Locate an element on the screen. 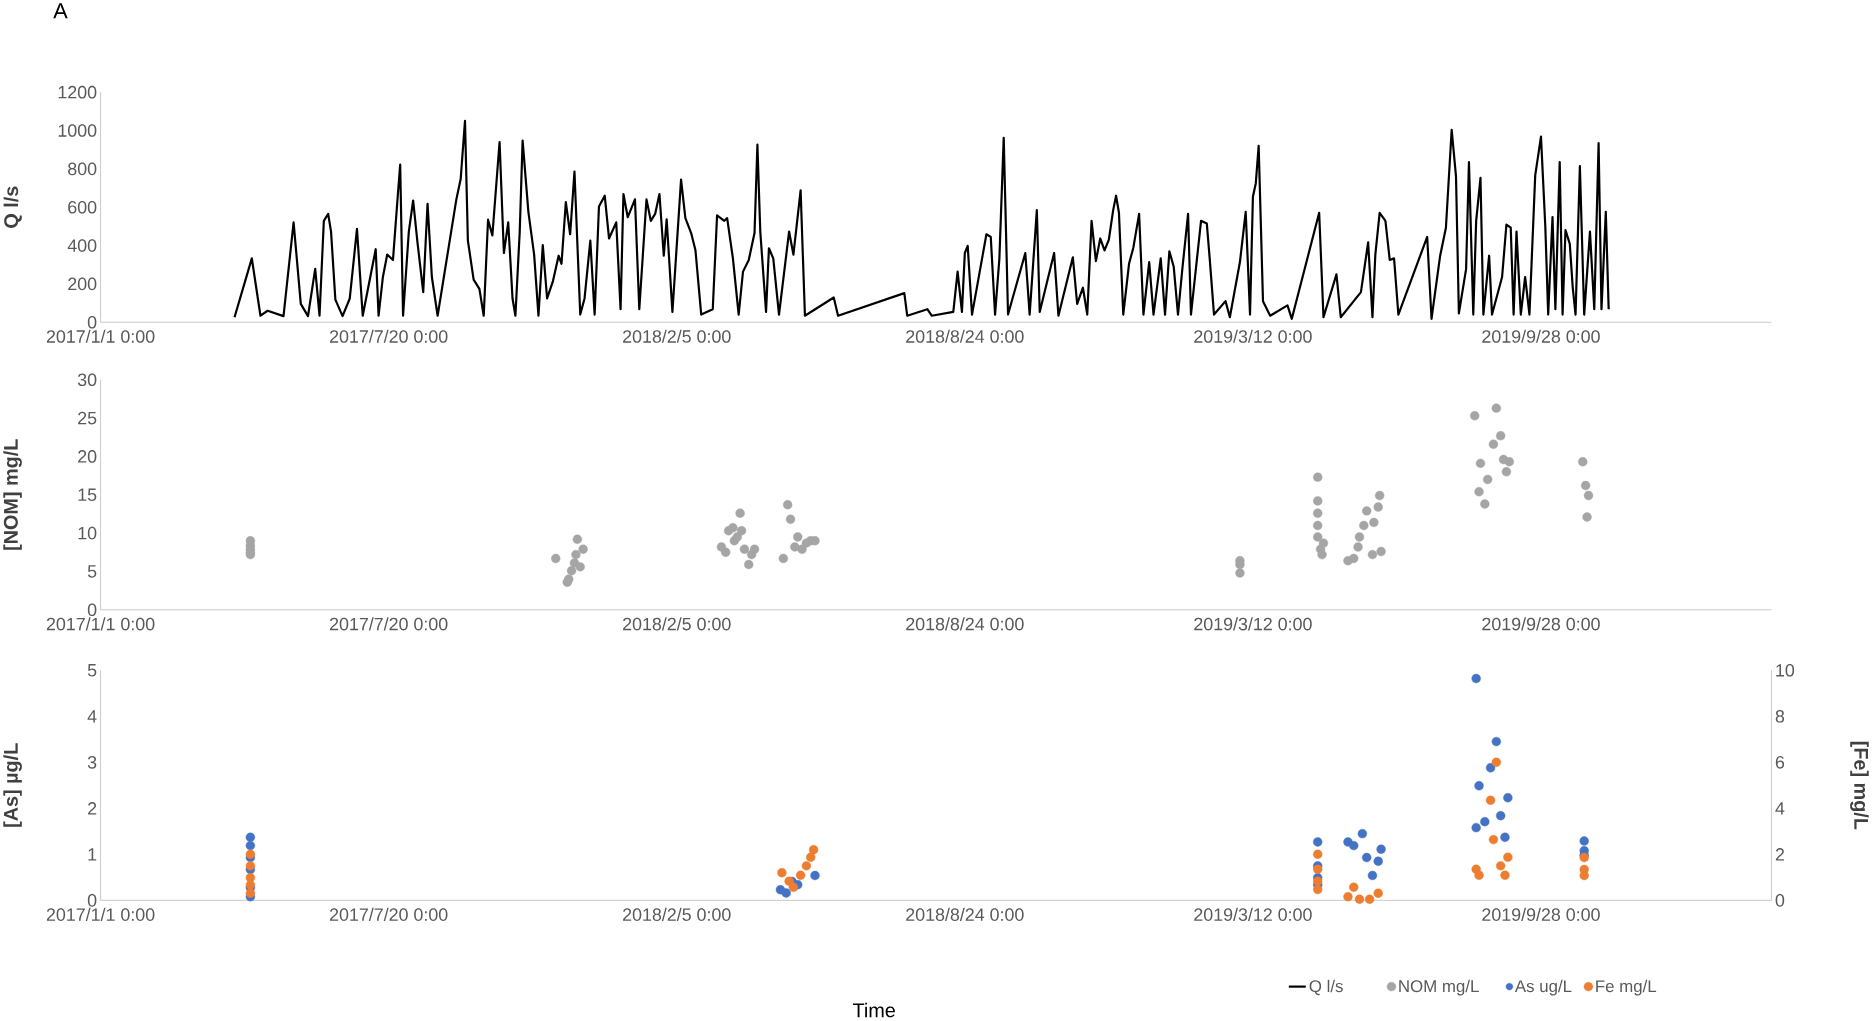  y-tick-label: 25 is located at coordinates (87, 418).